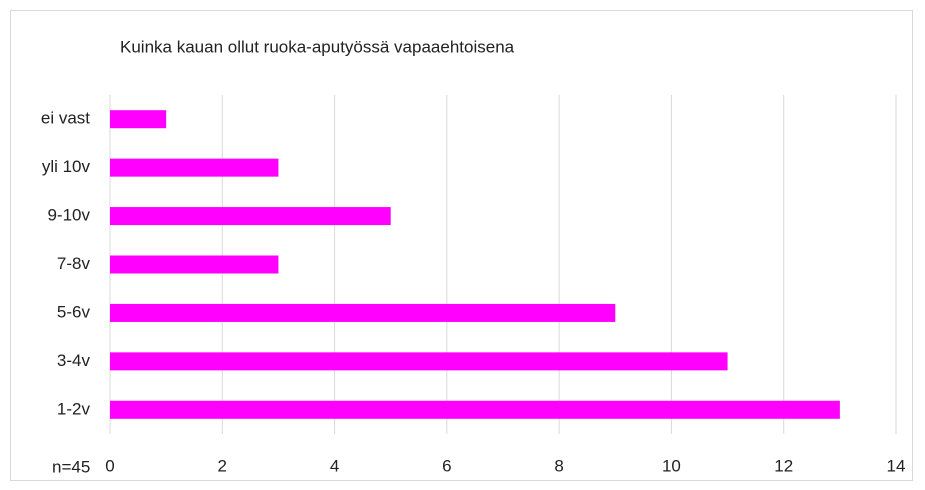  Describe the element at coordinates (65, 118) in the screenshot. I see `y-tick-label: ei vast` at that location.